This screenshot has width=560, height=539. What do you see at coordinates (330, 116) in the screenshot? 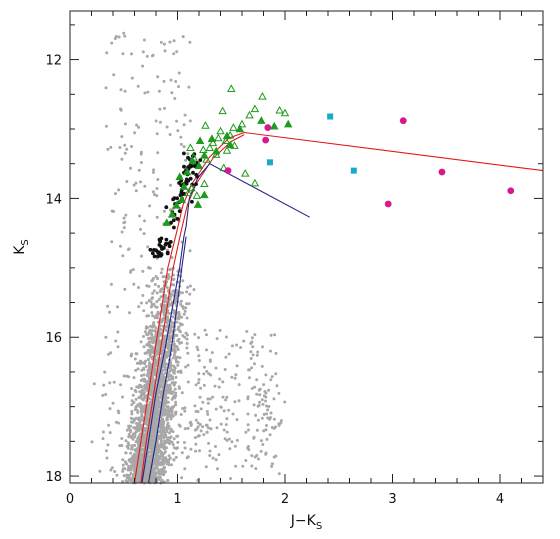
I see `cyan-square-point` at bounding box center [330, 116].